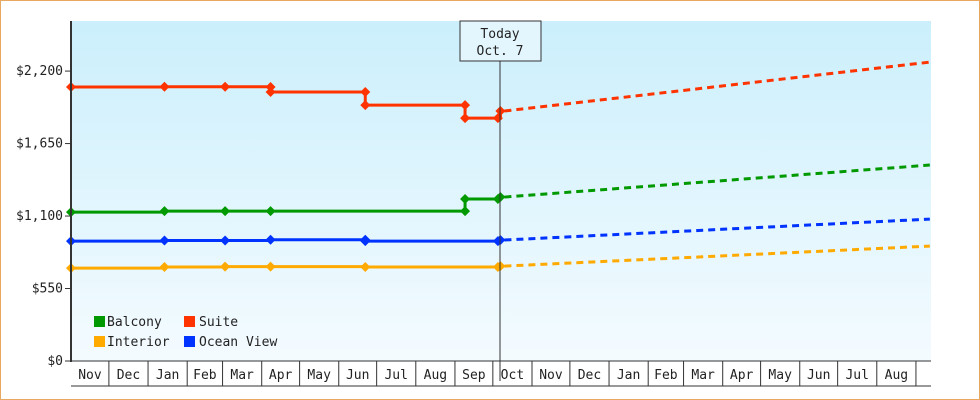 The width and height of the screenshot is (980, 400). What do you see at coordinates (39, 144) in the screenshot?
I see `y-tick-label: $1,650` at bounding box center [39, 144].